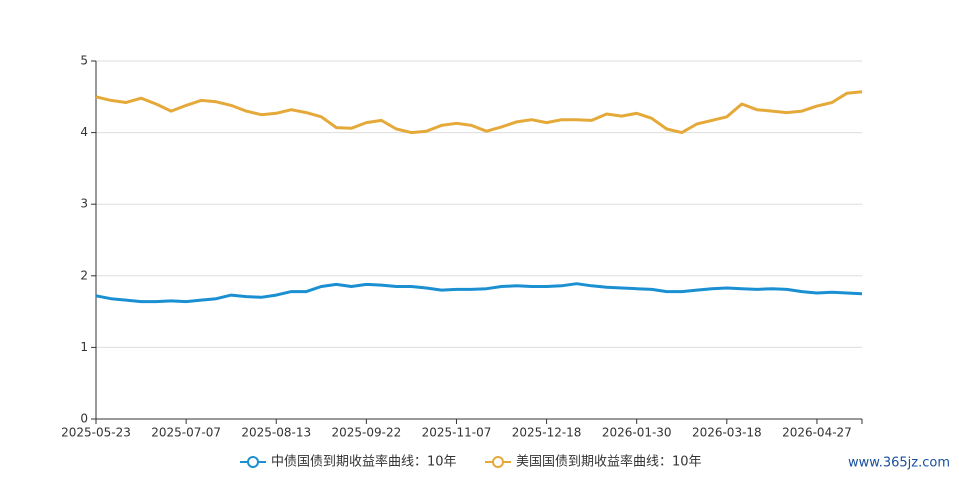 The width and height of the screenshot is (959, 484). I want to click on y-tick-label: 5, so click(84, 61).